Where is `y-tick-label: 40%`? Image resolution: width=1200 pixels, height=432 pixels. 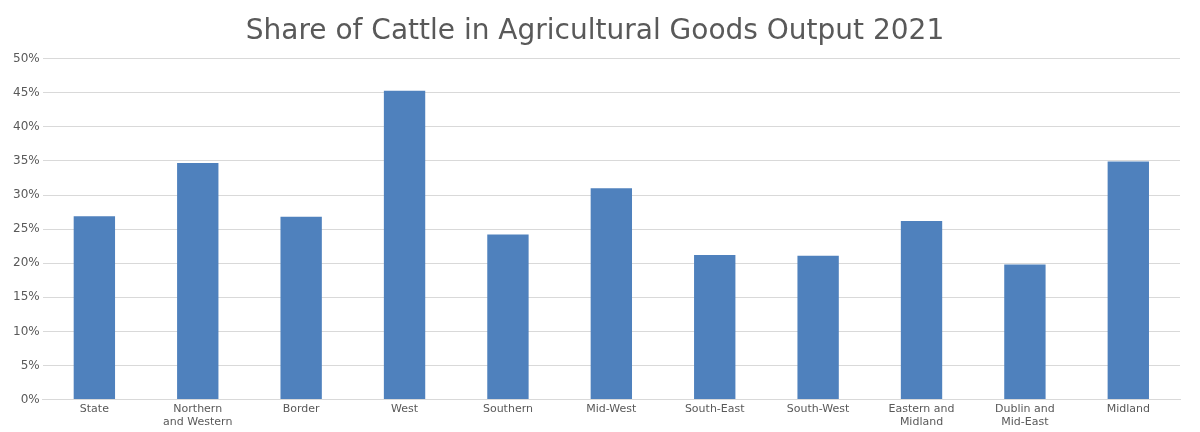
y-tick-label: 40% is located at coordinates (26, 125).